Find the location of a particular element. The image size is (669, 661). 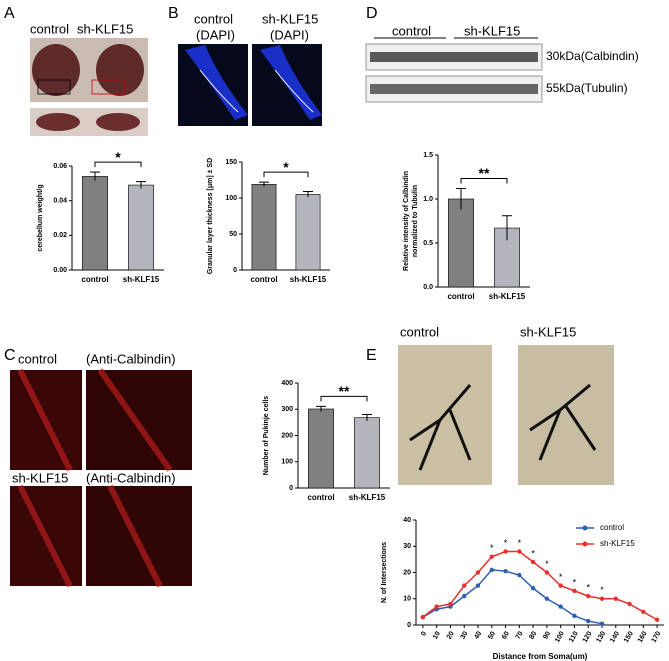

y-tick-label: 1.5 is located at coordinates (428, 155).